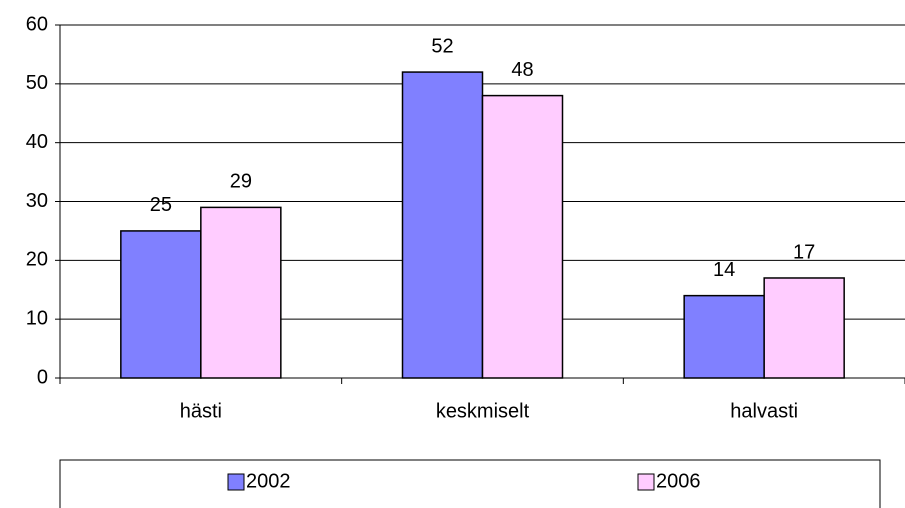  Describe the element at coordinates (724, 270) in the screenshot. I see `data-label: 14` at that location.